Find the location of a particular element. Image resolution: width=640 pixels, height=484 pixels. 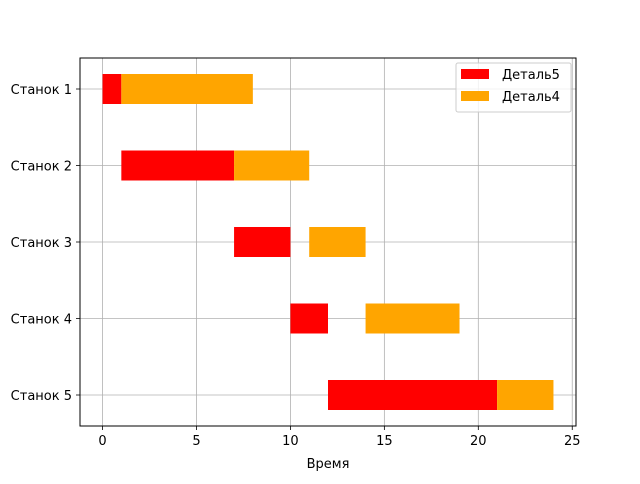

x-tick-label: 10 is located at coordinates (290, 441).